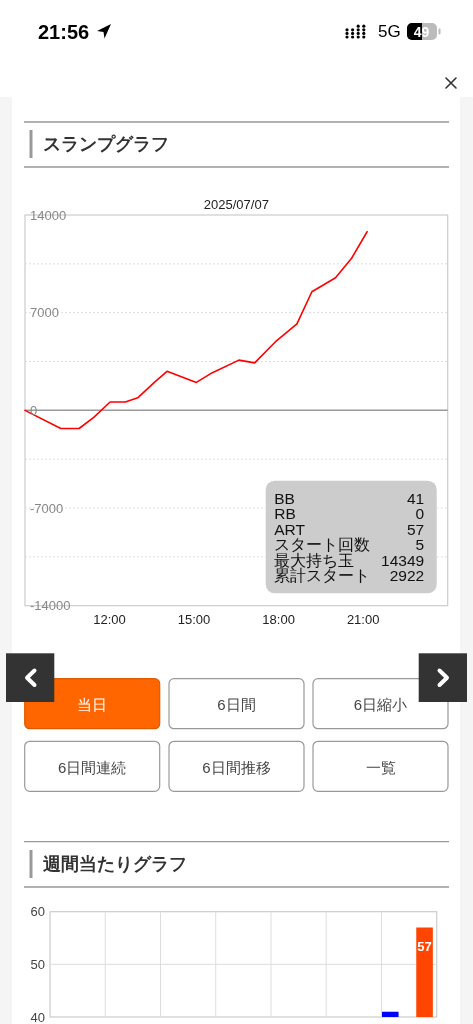 This screenshot has height=1024, width=473. I want to click on text: 一覧, so click(380, 767).